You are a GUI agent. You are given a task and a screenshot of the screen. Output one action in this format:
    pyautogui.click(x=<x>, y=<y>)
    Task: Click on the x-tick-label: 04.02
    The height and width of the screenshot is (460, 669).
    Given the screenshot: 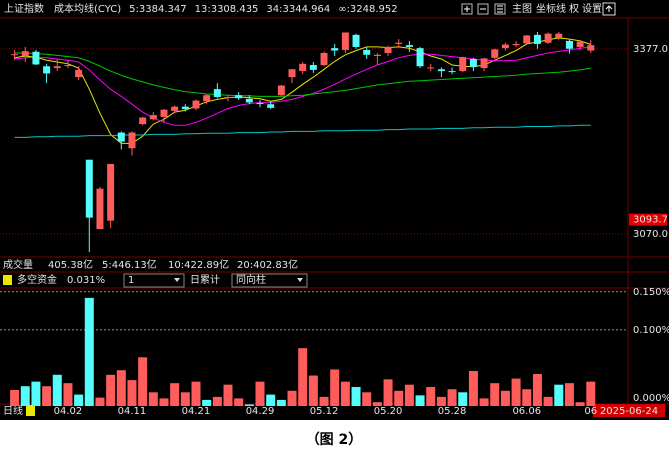 What is the action you would take?
    pyautogui.click(x=68, y=411)
    